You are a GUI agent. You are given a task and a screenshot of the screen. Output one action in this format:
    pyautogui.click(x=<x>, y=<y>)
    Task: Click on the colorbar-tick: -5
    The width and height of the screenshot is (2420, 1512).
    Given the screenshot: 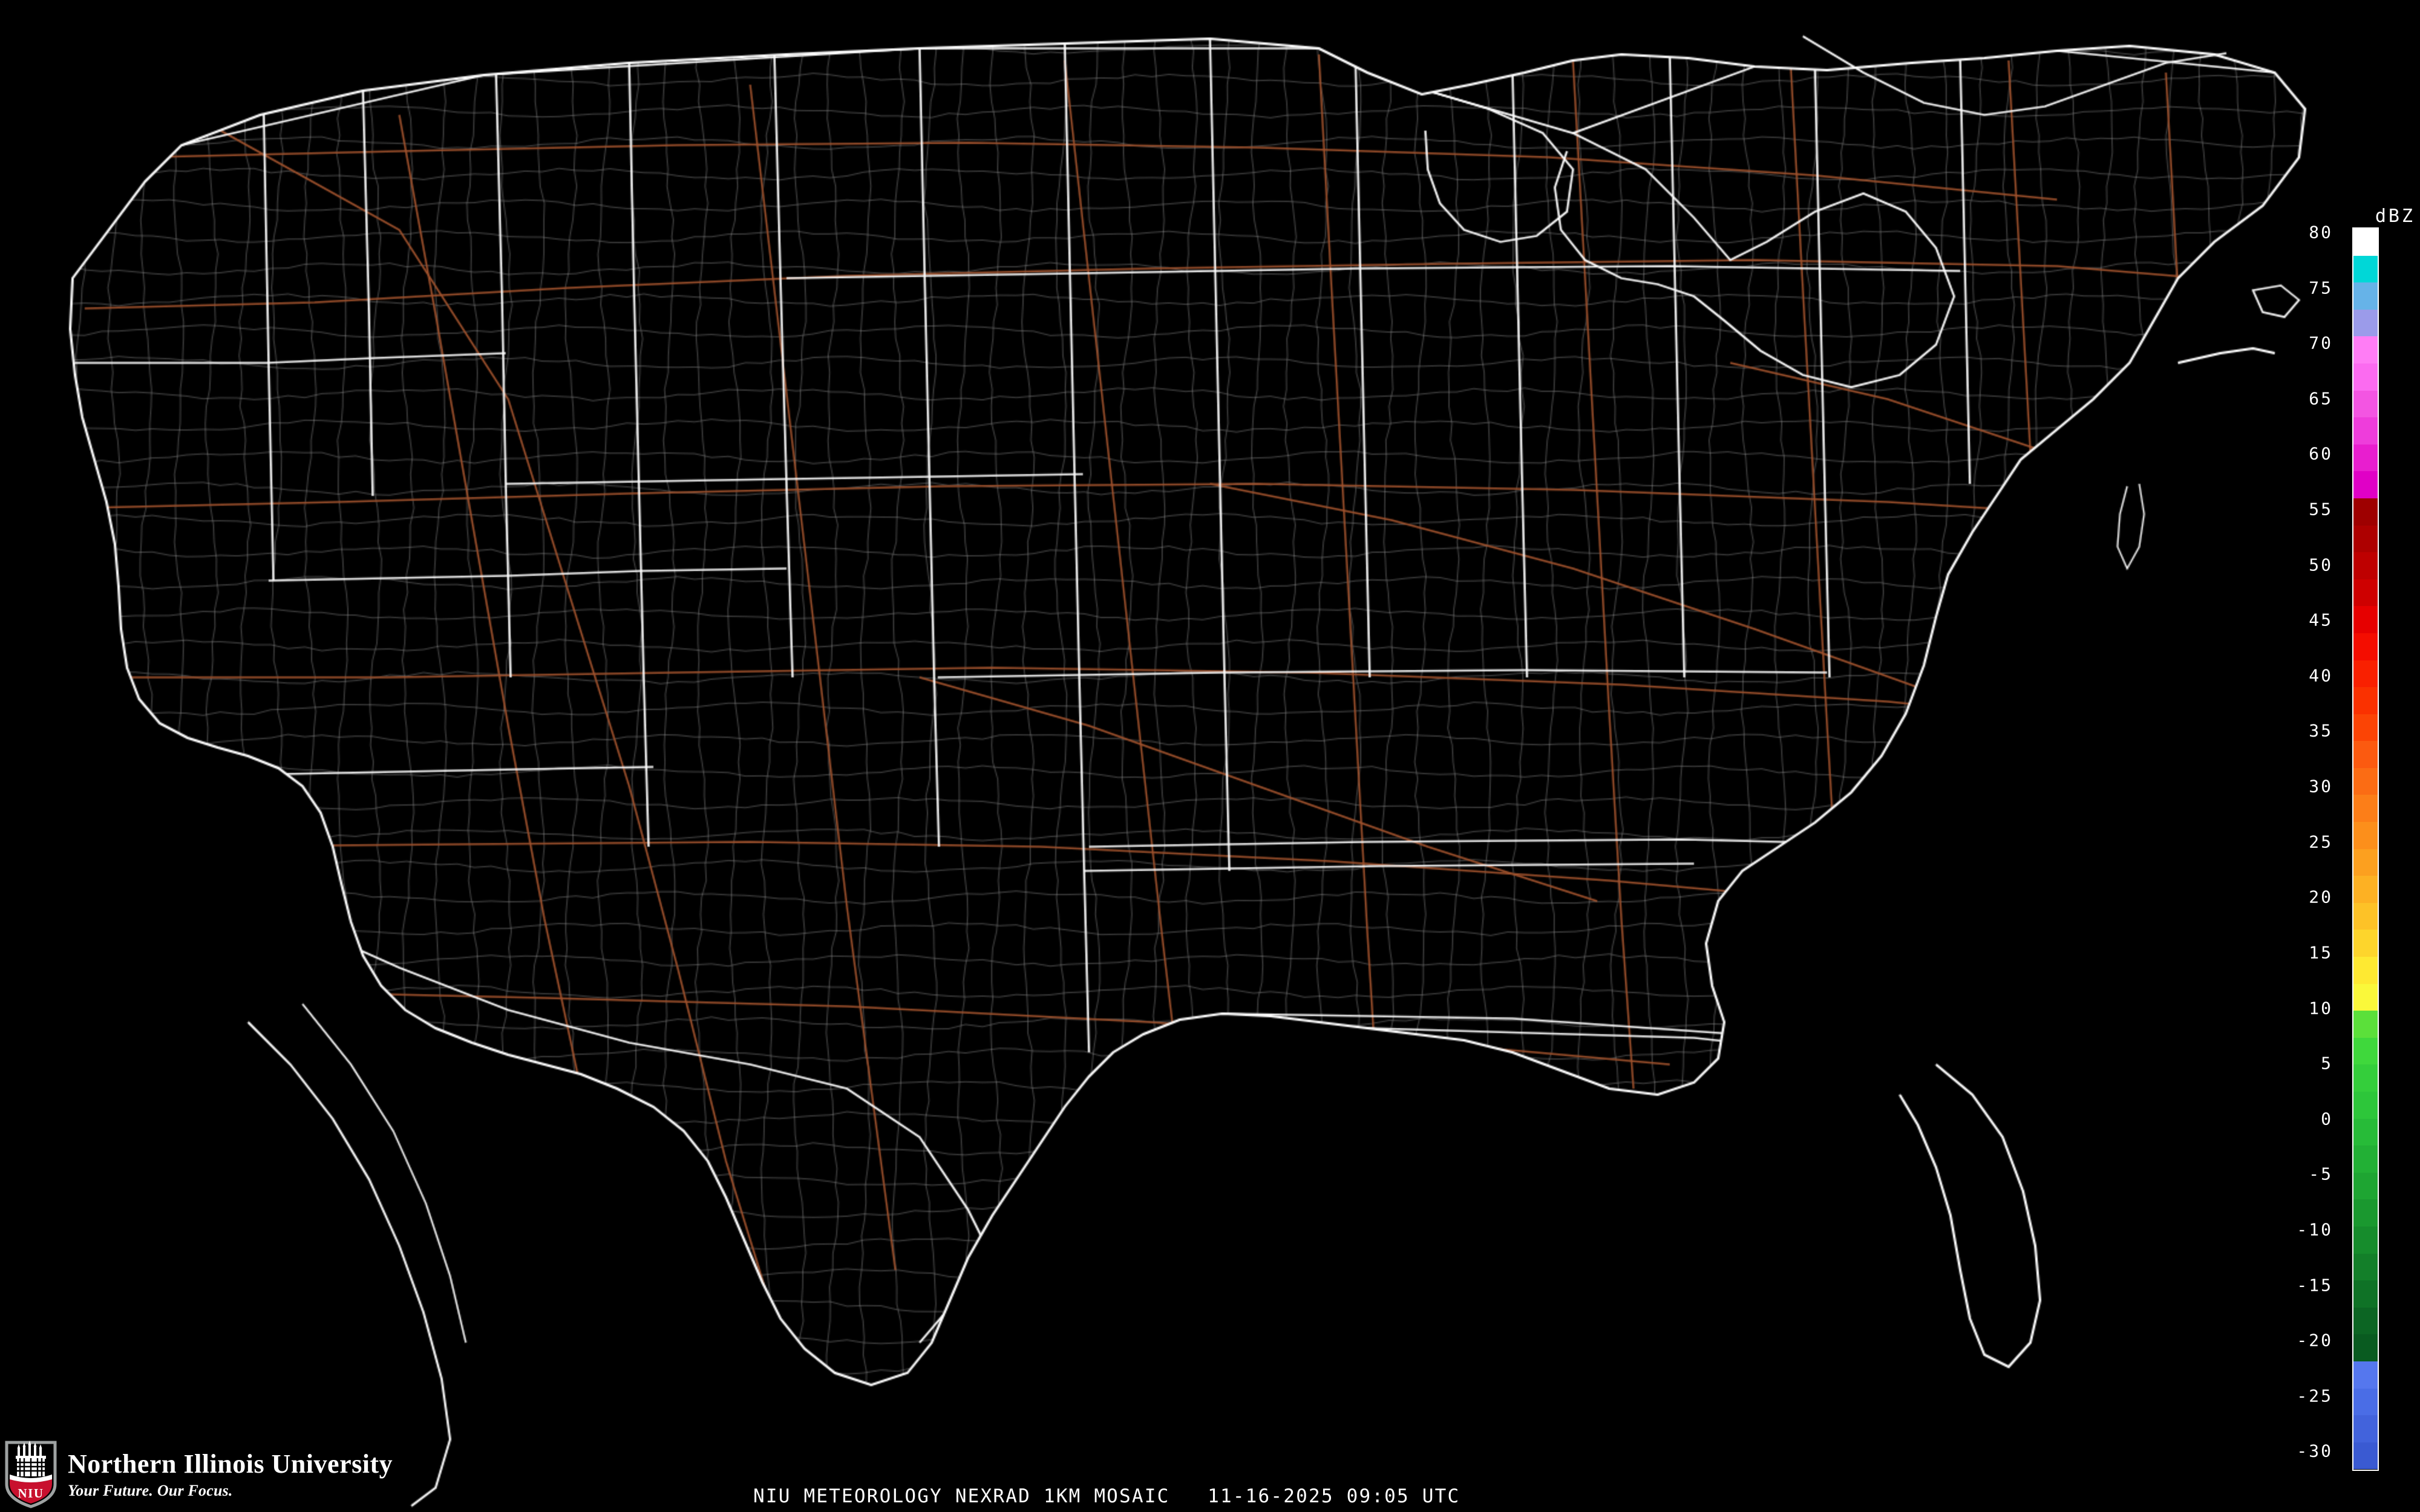 What is the action you would take?
    pyautogui.click(x=2321, y=1174)
    